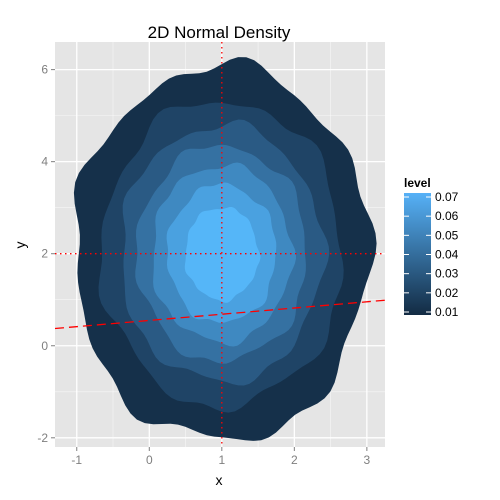  I want to click on contour-level-0.07, so click(222, 255).